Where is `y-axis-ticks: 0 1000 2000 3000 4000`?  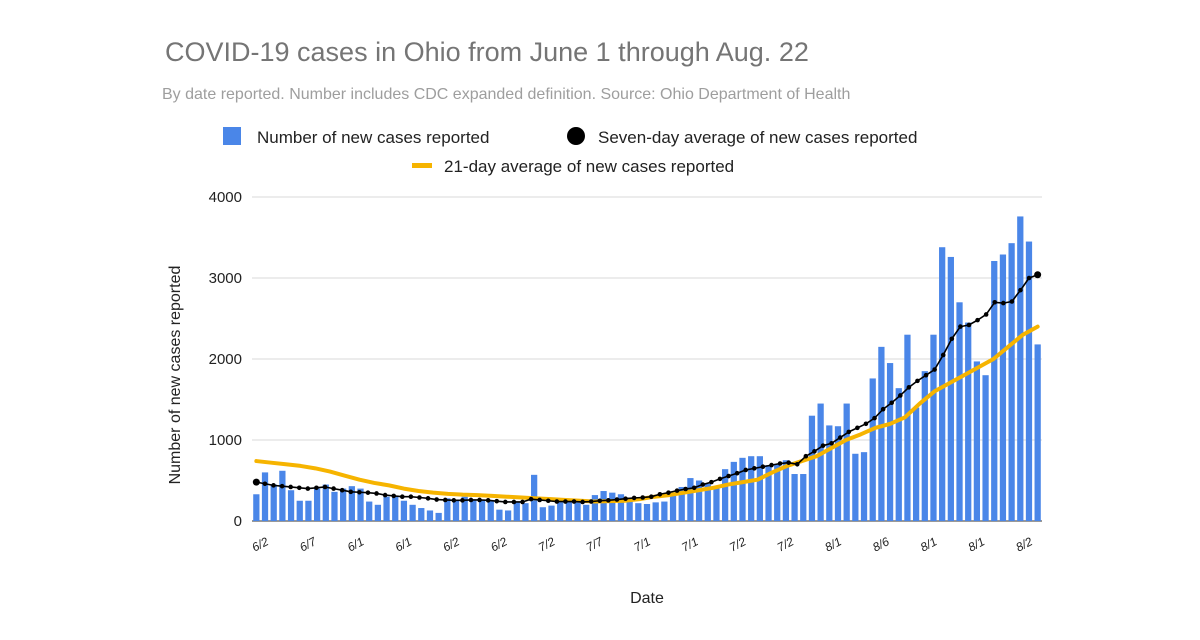 y-axis-ticks: 0 1000 2000 3000 4000 is located at coordinates (225, 359).